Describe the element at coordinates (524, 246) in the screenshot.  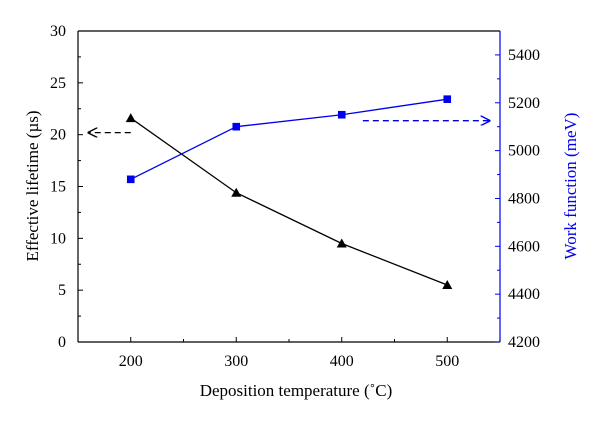
I see `y-right-tick-label: 4600` at that location.